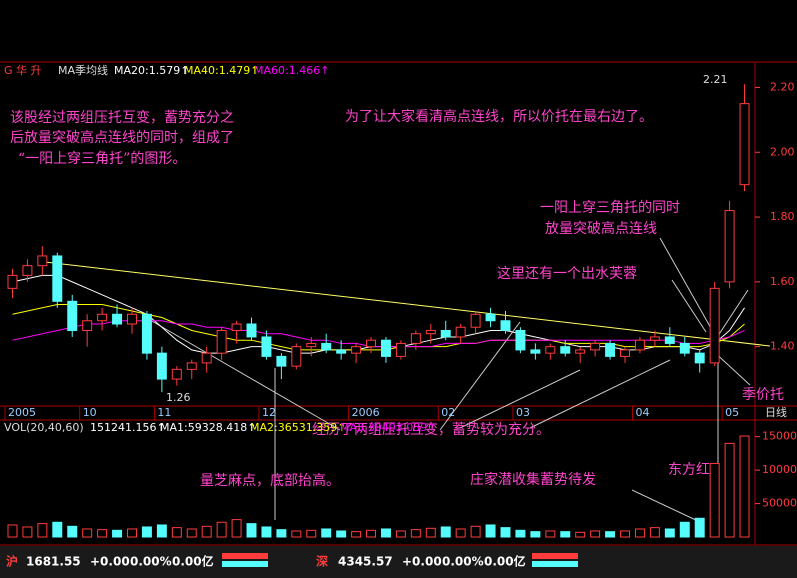  I want to click on y-tick-label: 1.60, so click(782, 281).